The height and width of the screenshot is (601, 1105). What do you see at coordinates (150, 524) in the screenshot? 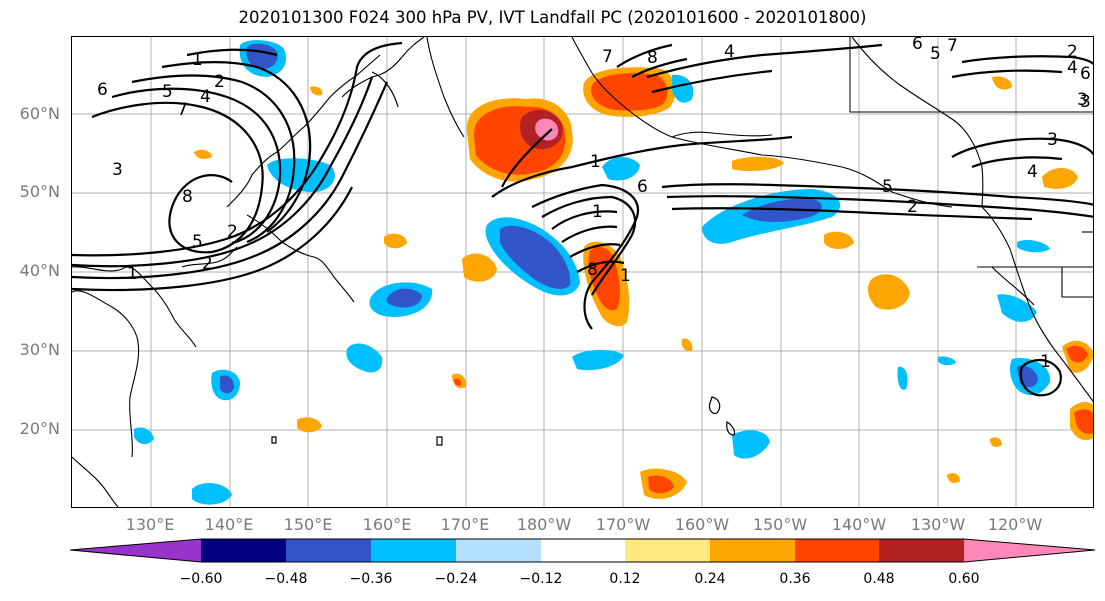
I see `lon-label-130e: 130°E` at bounding box center [150, 524].